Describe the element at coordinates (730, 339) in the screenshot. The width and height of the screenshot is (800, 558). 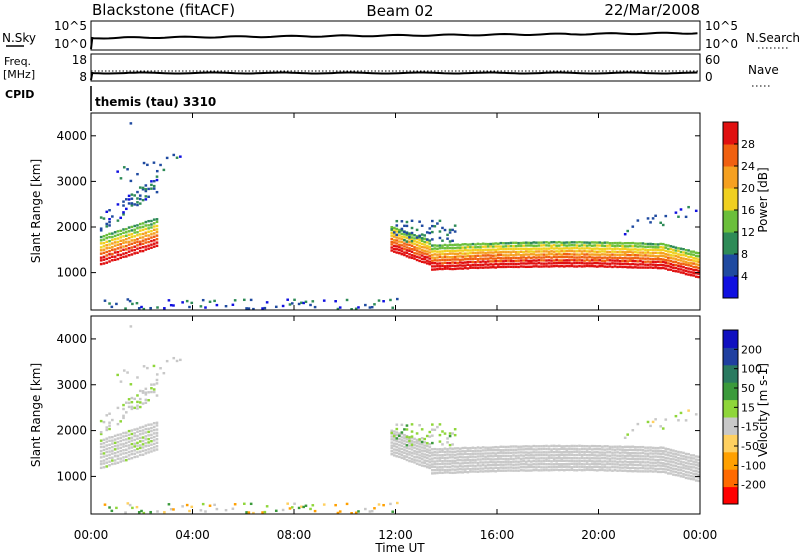
I see `velocity-colorbar-segment` at that location.